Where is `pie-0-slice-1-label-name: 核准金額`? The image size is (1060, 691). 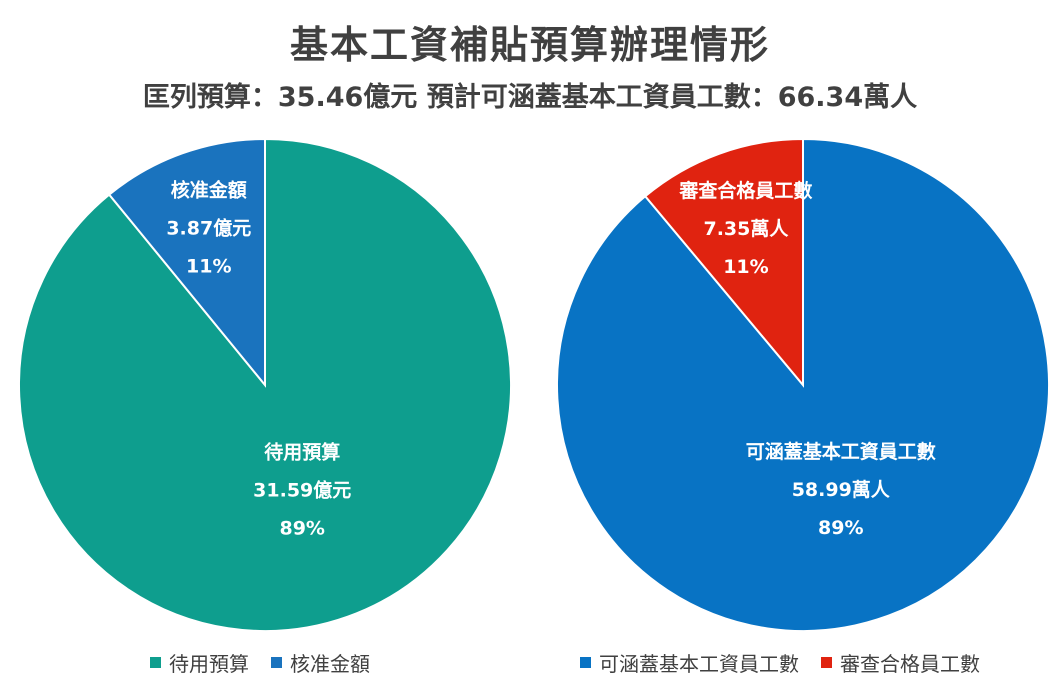
pie-0-slice-1-label-name: 核准金額 is located at coordinates (209, 189).